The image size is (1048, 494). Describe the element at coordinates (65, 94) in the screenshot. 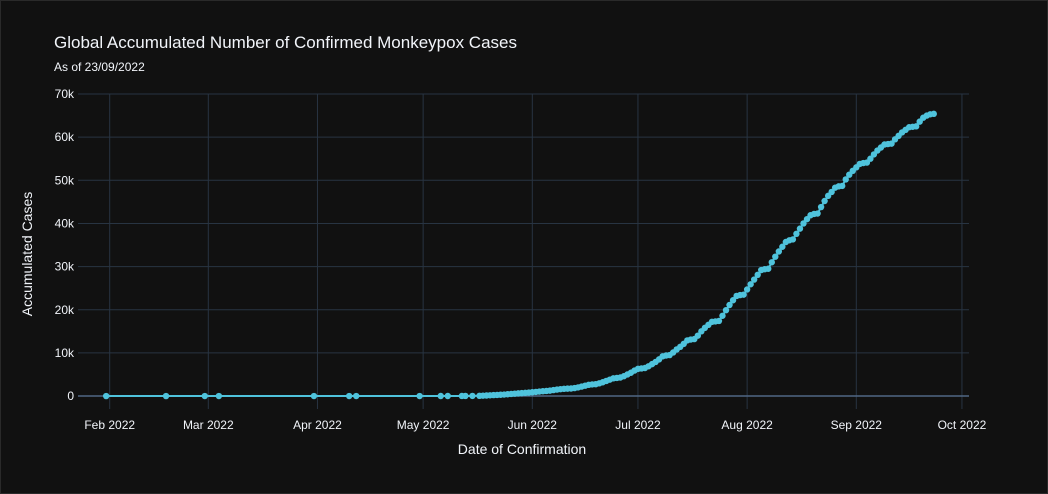

I see `y-tick-label: 70k` at that location.